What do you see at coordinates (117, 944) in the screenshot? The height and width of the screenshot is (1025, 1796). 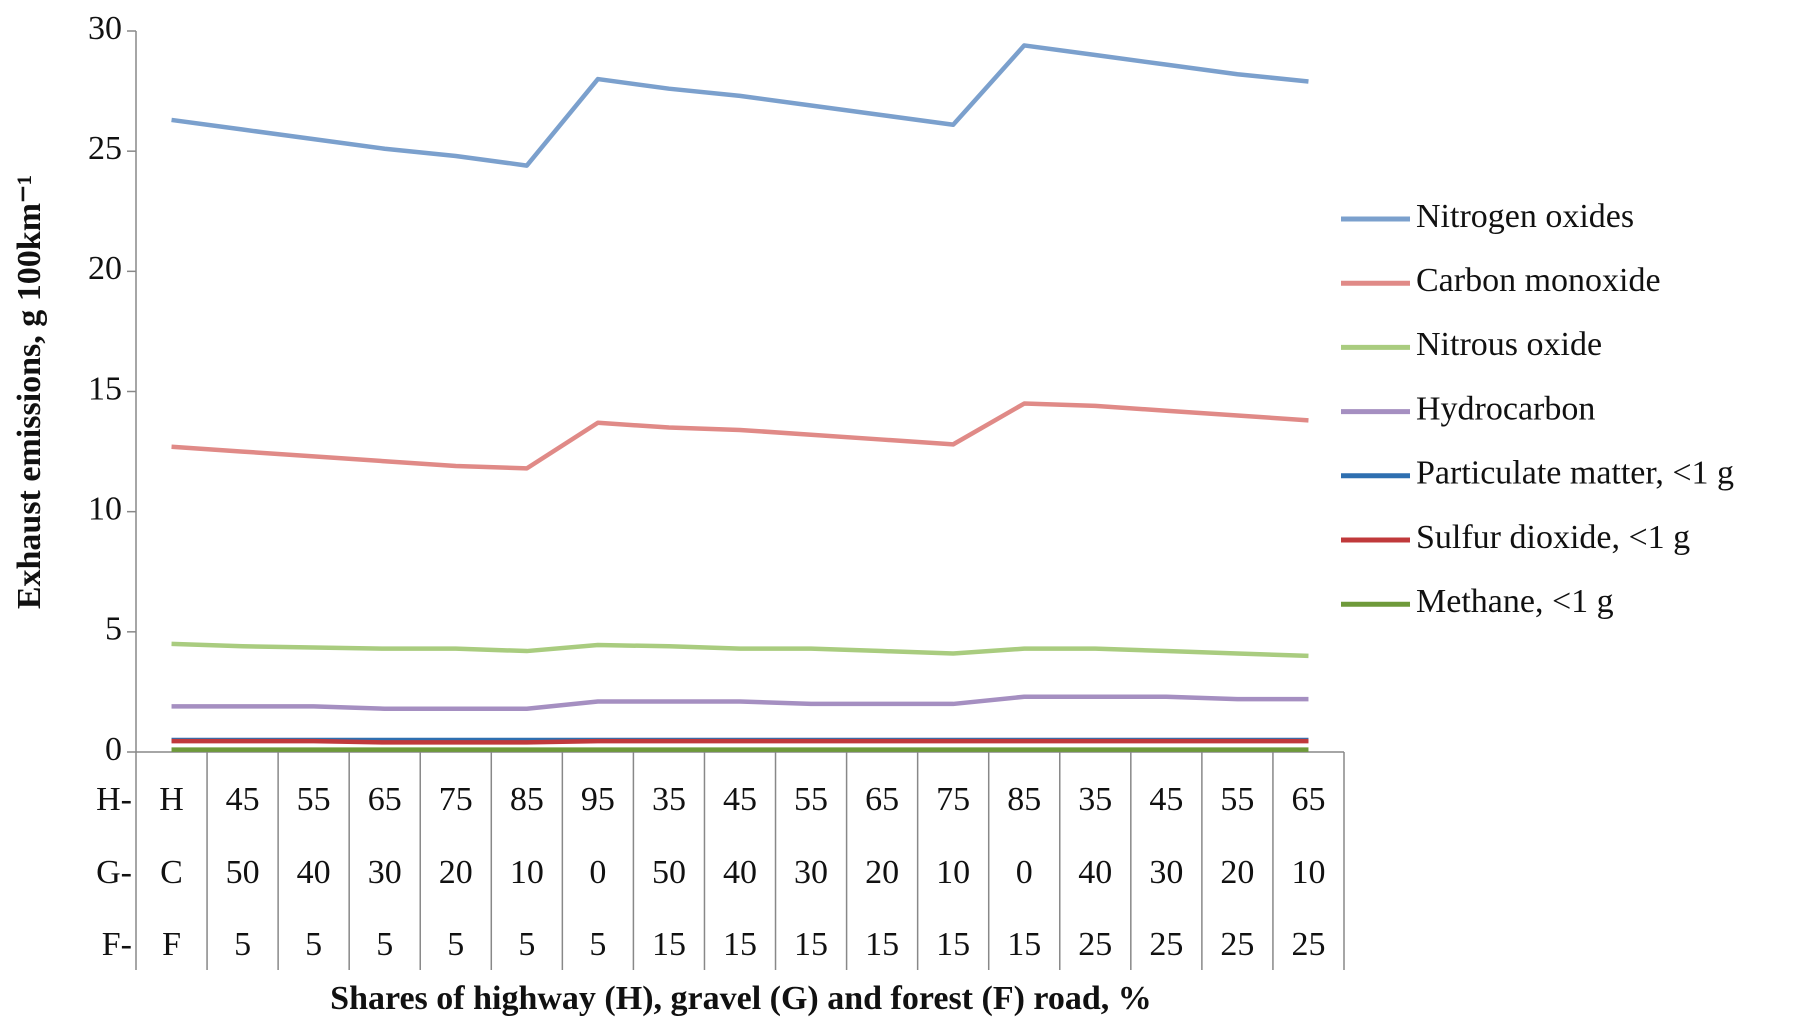 I see `x-row-label: F-` at bounding box center [117, 944].